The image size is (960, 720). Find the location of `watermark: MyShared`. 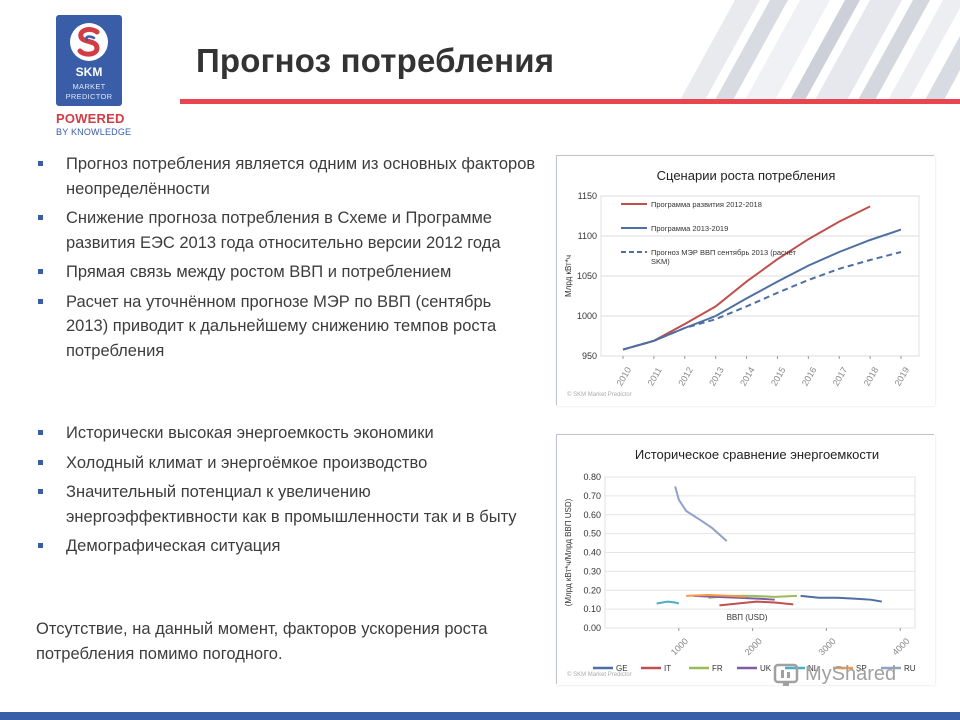

watermark: MyShared is located at coordinates (852, 674).